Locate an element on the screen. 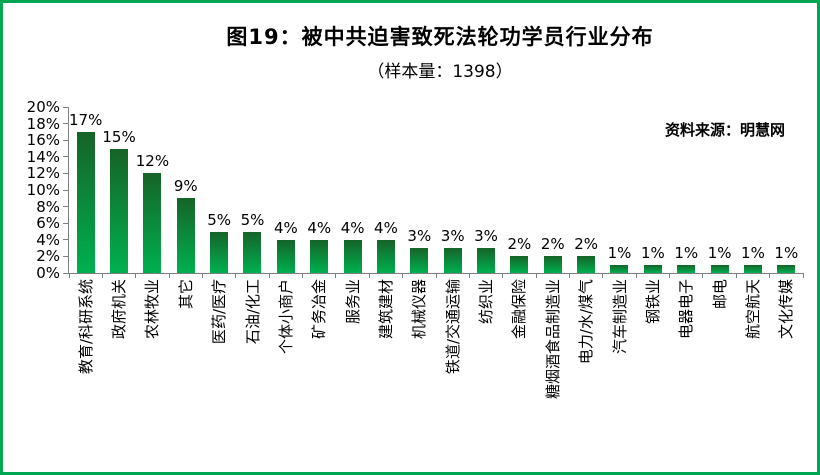  chart-subtitle: （样本量：1398） is located at coordinates (440, 72).